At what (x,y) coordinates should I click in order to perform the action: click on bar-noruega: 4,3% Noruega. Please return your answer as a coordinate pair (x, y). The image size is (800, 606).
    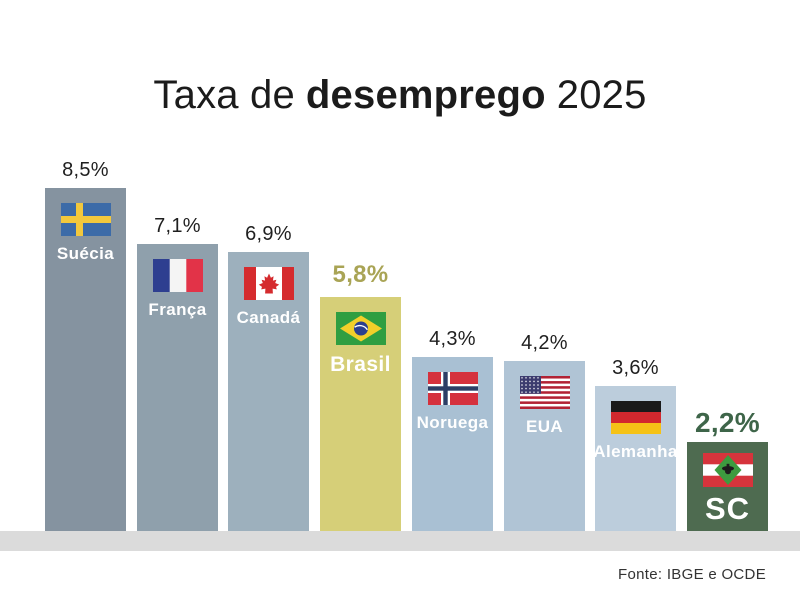
    Looking at the image, I should click on (452, 429).